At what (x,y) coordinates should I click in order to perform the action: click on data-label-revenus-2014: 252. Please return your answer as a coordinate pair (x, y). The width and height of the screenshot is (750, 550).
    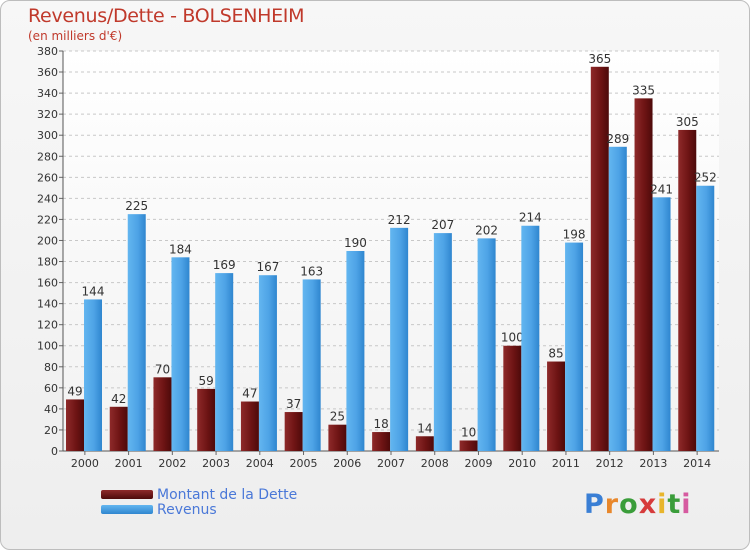
    Looking at the image, I should click on (705, 178).